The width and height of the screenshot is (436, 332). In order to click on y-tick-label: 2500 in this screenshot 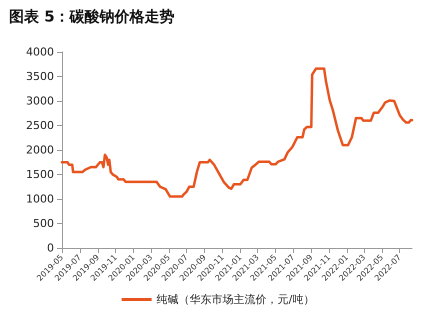, I will do `click(40, 125)`.